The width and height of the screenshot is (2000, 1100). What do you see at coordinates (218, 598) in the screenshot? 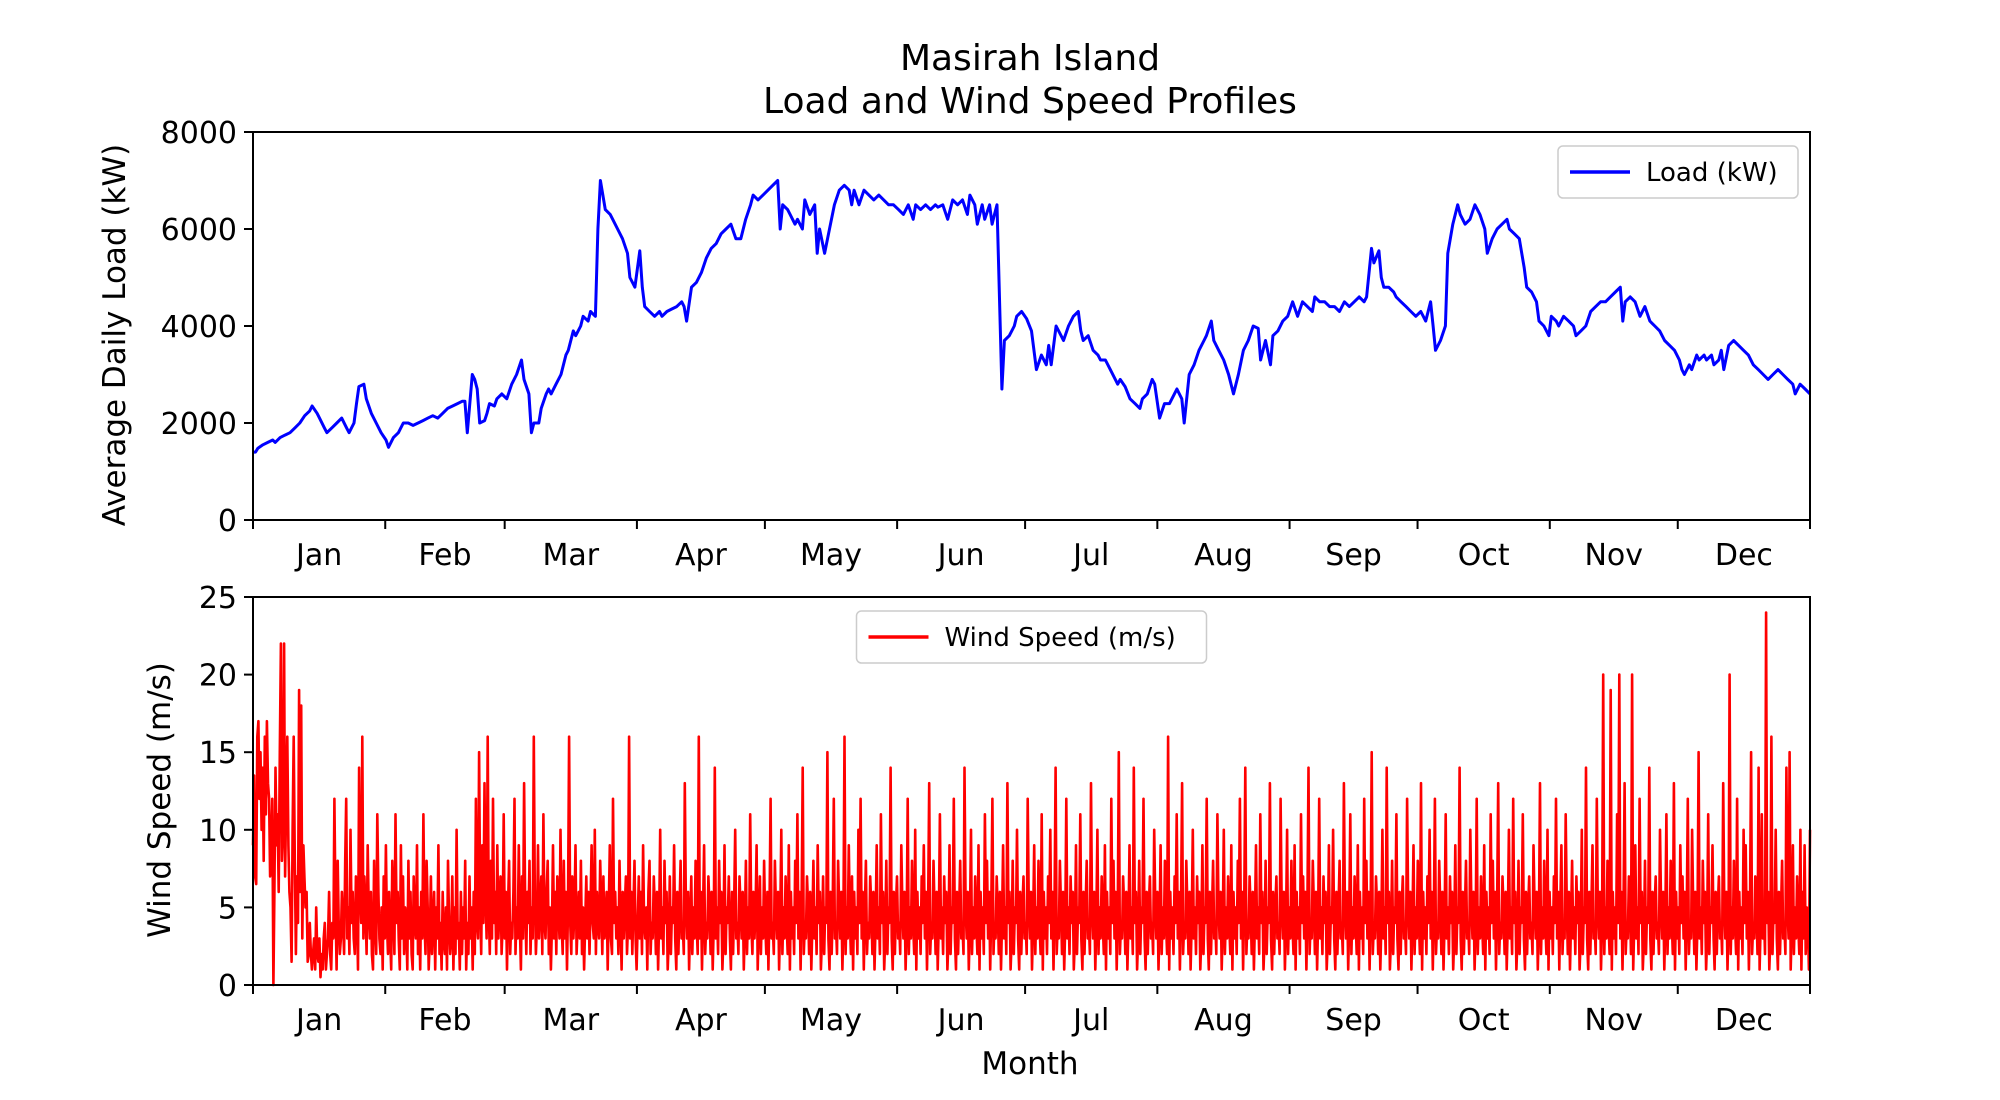
I see `y-tick-label: 25` at bounding box center [218, 598].